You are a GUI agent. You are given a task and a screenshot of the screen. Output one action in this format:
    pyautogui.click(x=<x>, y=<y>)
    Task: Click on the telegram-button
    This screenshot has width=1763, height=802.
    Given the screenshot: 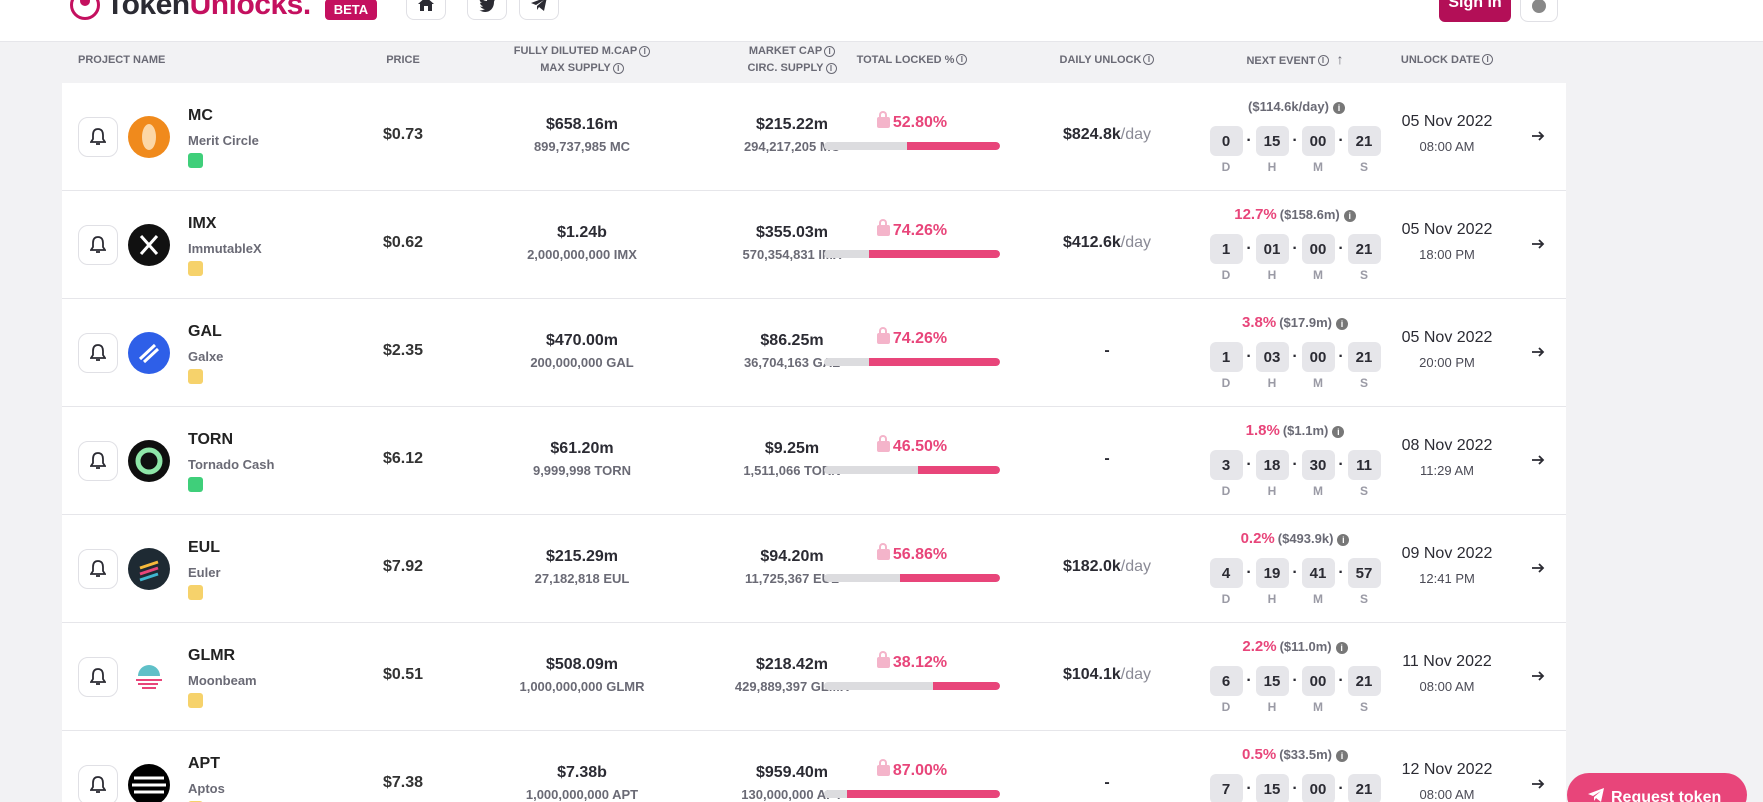 What is the action you would take?
    pyautogui.click(x=539, y=10)
    